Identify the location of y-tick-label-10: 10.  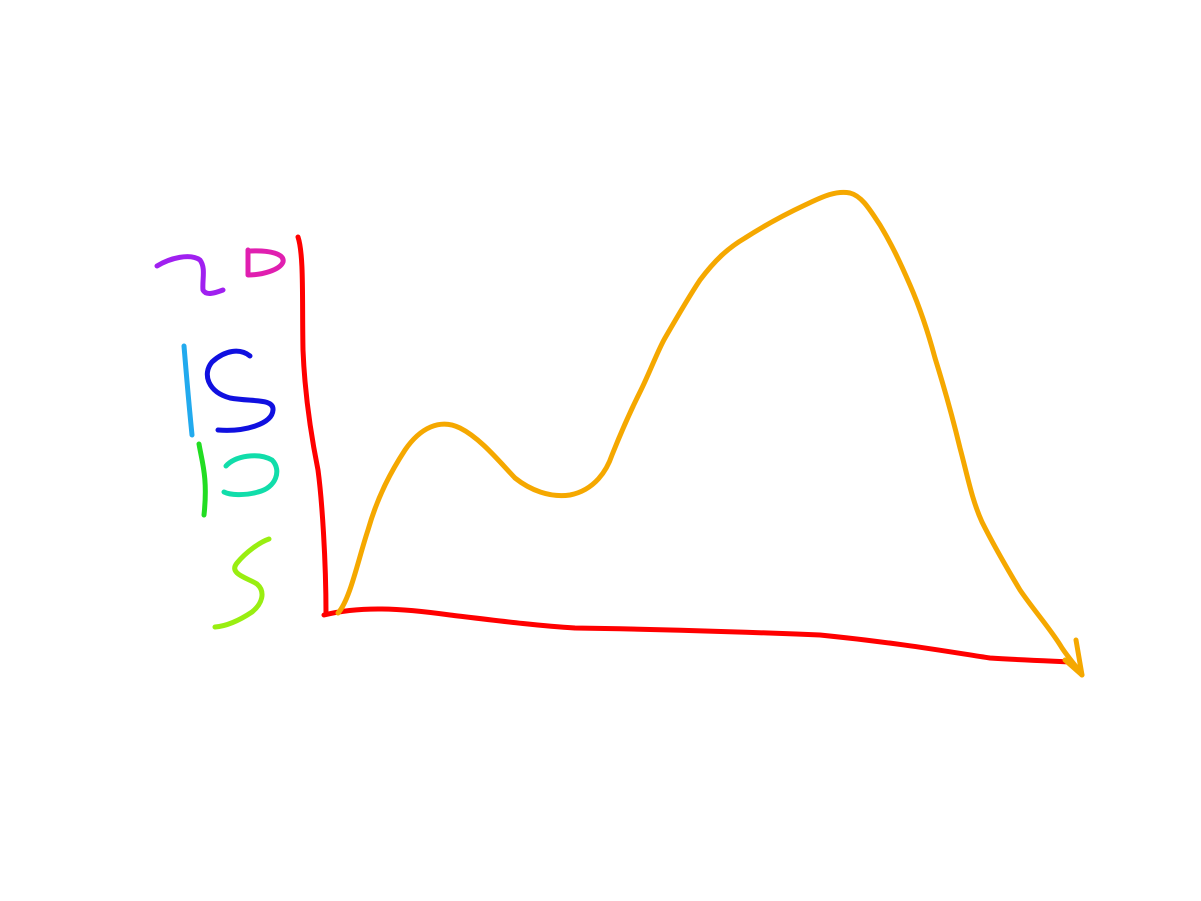
(238, 479).